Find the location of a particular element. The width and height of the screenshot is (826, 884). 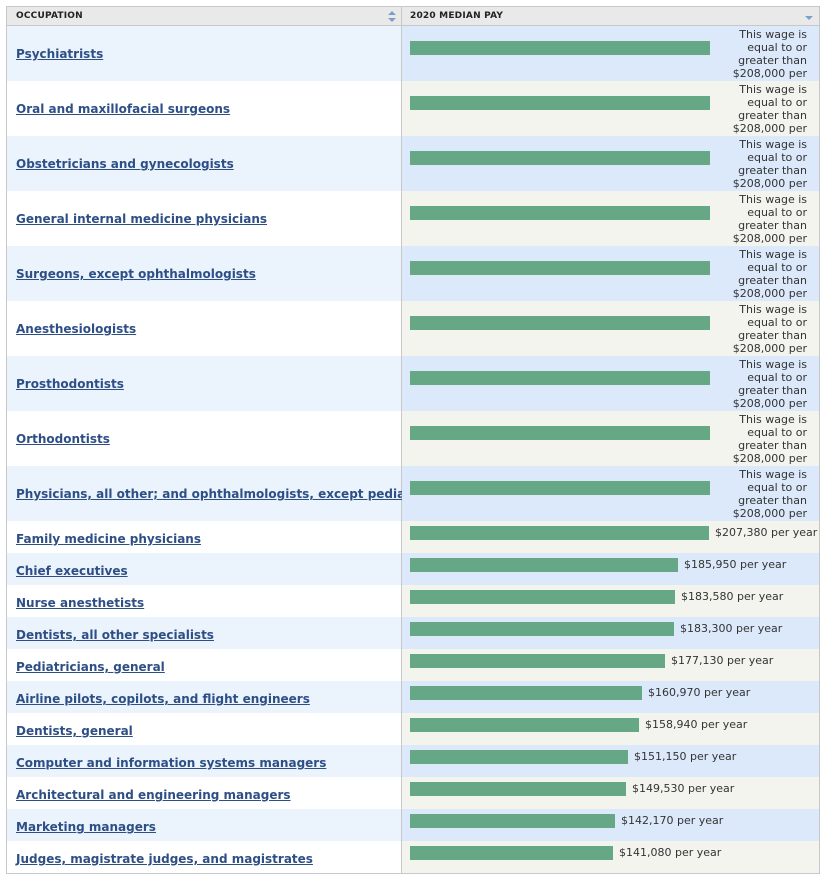

occupation-link: Nurse anesthetists is located at coordinates (80, 603).